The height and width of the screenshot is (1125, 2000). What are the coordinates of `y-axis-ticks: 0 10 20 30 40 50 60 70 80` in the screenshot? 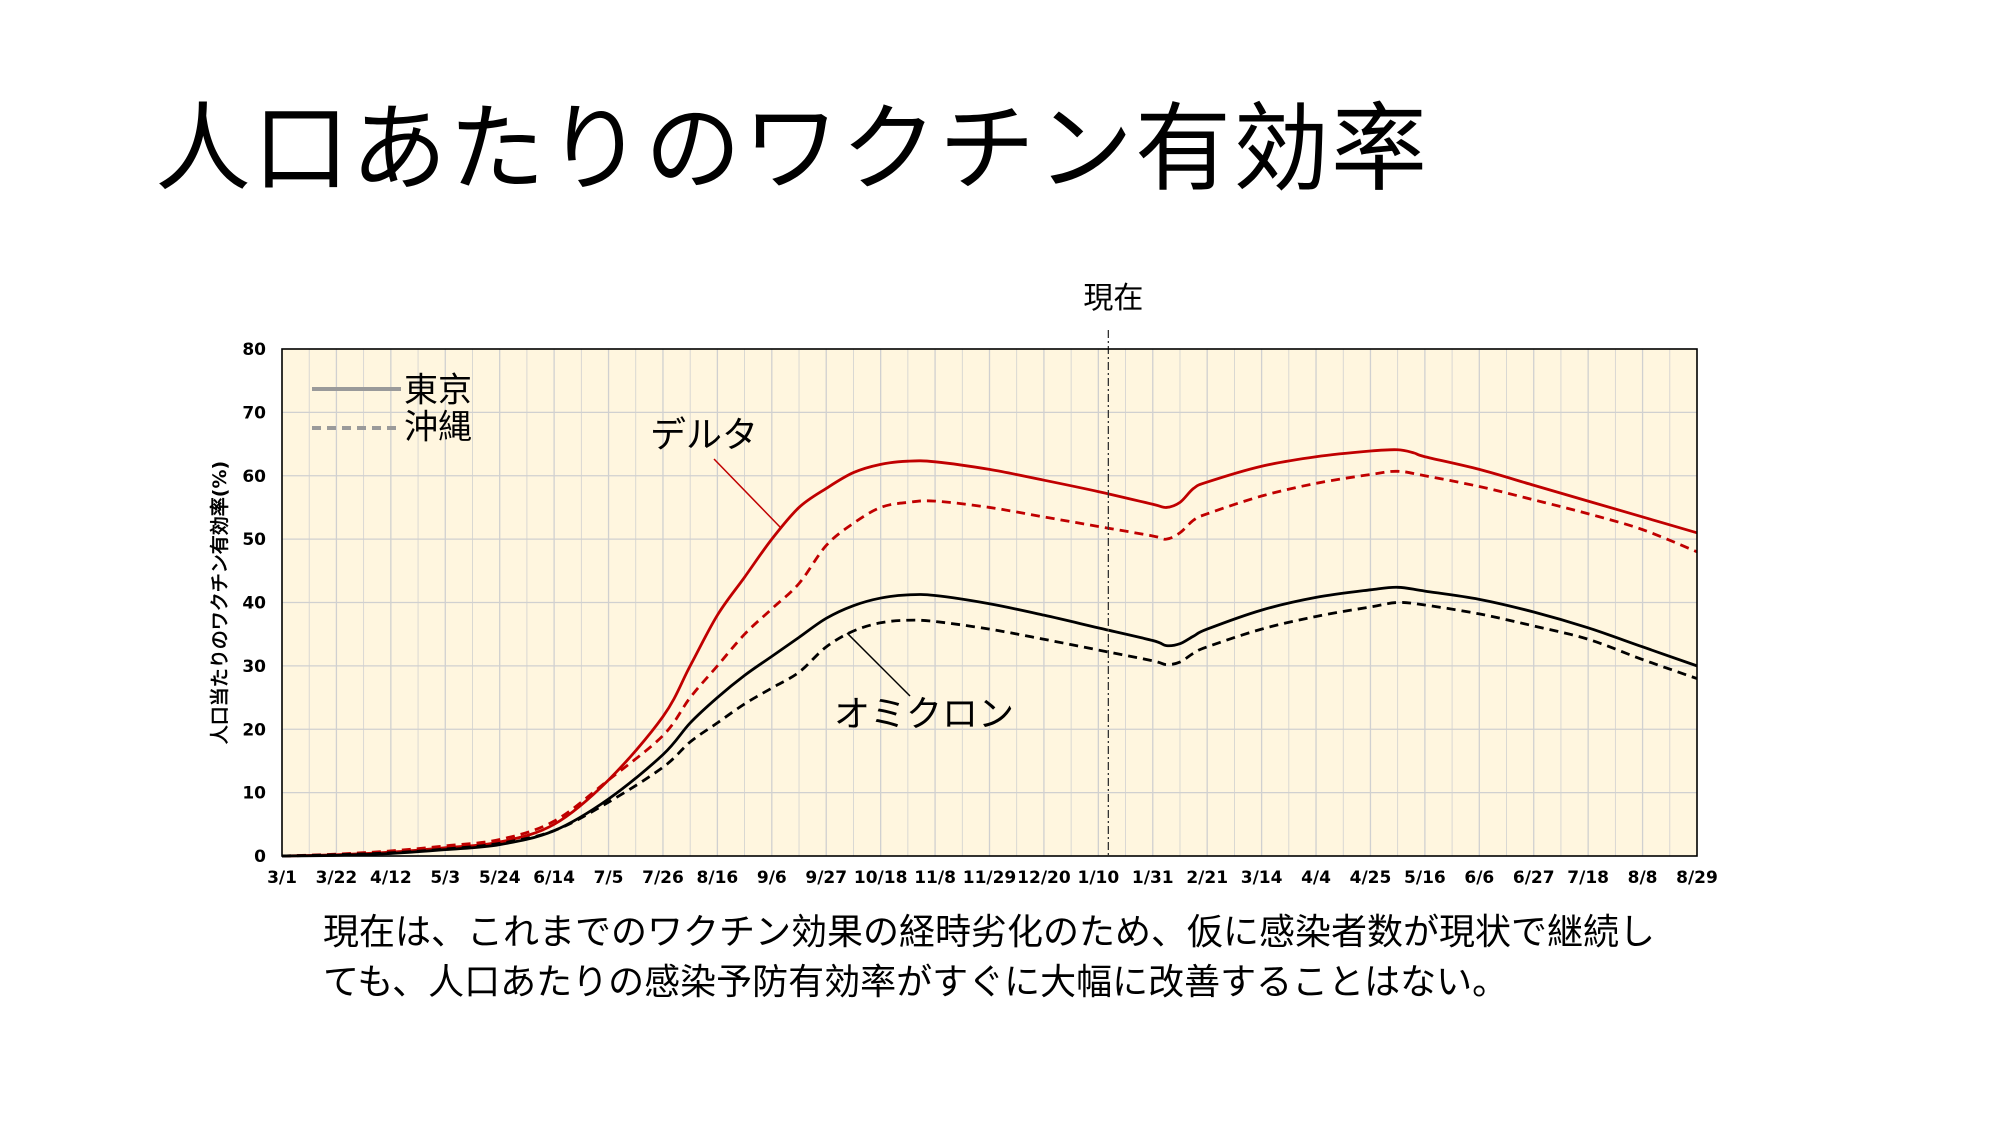 It's located at (254, 603).